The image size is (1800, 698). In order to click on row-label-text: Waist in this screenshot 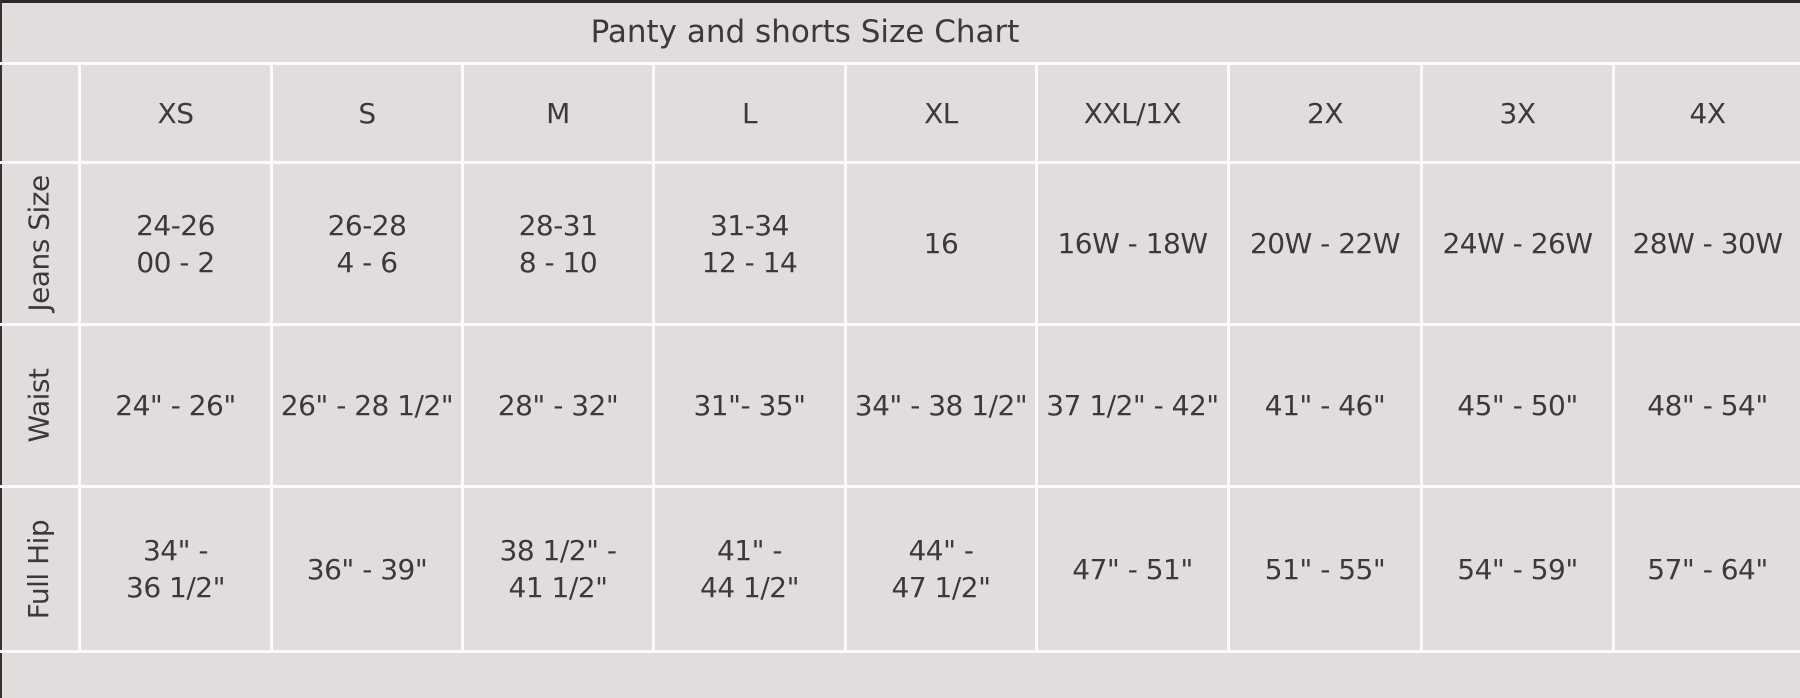, I will do `click(39, 405)`.